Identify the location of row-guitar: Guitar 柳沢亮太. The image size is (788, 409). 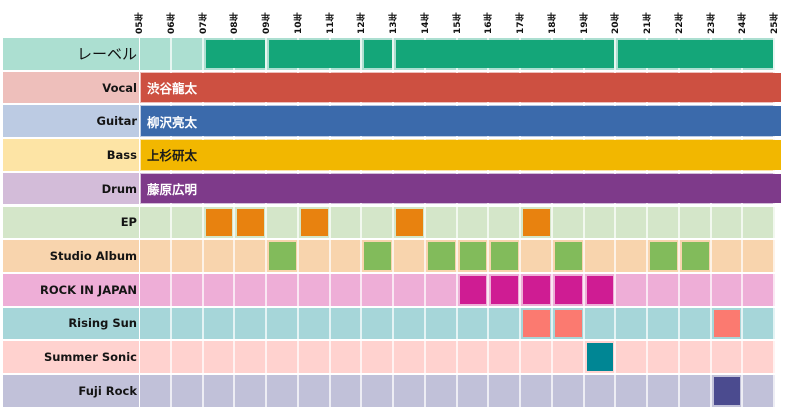
(392, 121).